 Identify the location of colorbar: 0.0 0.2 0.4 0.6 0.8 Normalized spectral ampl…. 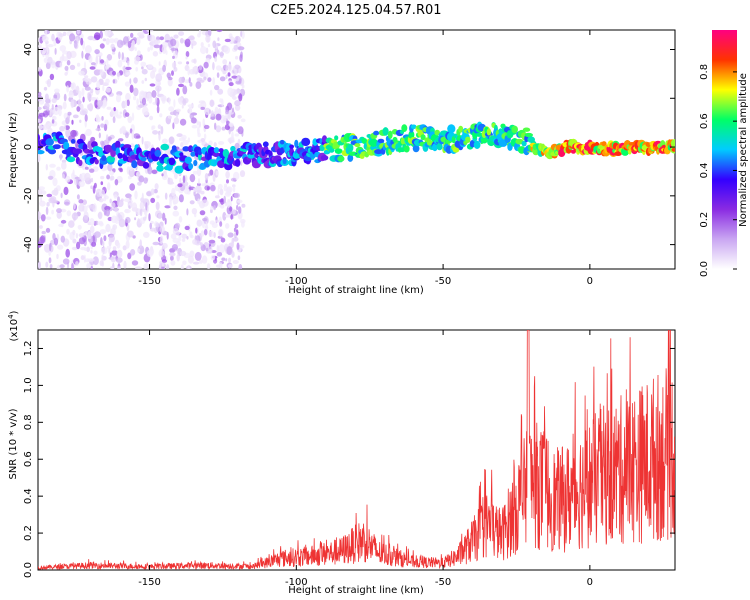
(724, 153).